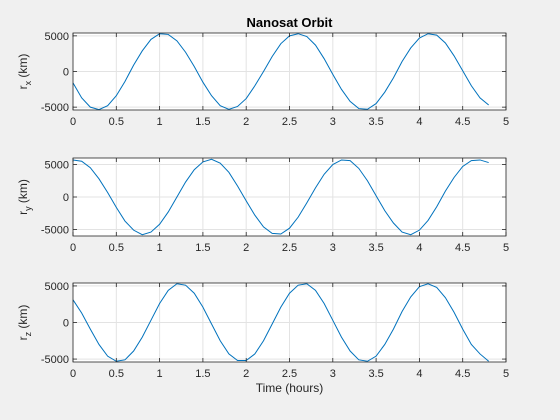 The height and width of the screenshot is (420, 560). I want to click on x-axis-label: Time (hours), so click(290, 388).